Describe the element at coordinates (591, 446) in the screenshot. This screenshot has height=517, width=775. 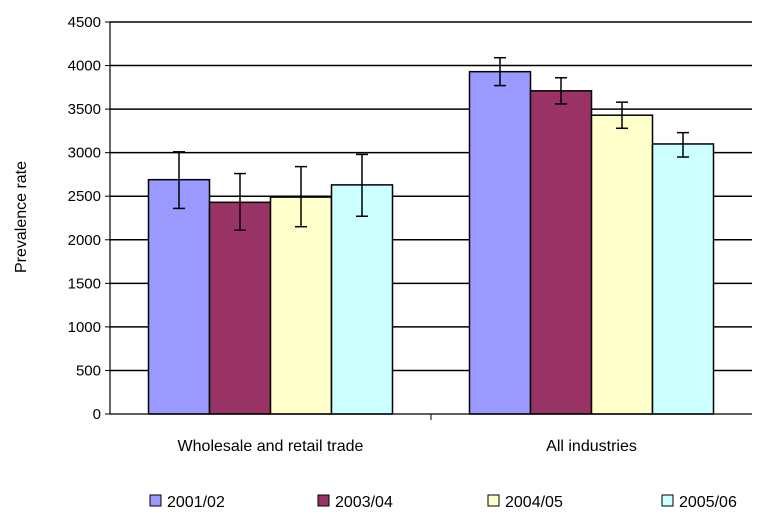
I see `category-label: All industries` at that location.